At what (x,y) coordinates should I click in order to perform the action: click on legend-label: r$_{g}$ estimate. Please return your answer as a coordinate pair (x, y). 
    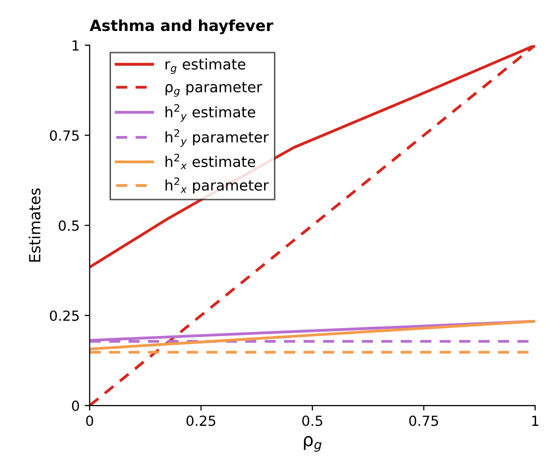
    Looking at the image, I should click on (206, 66).